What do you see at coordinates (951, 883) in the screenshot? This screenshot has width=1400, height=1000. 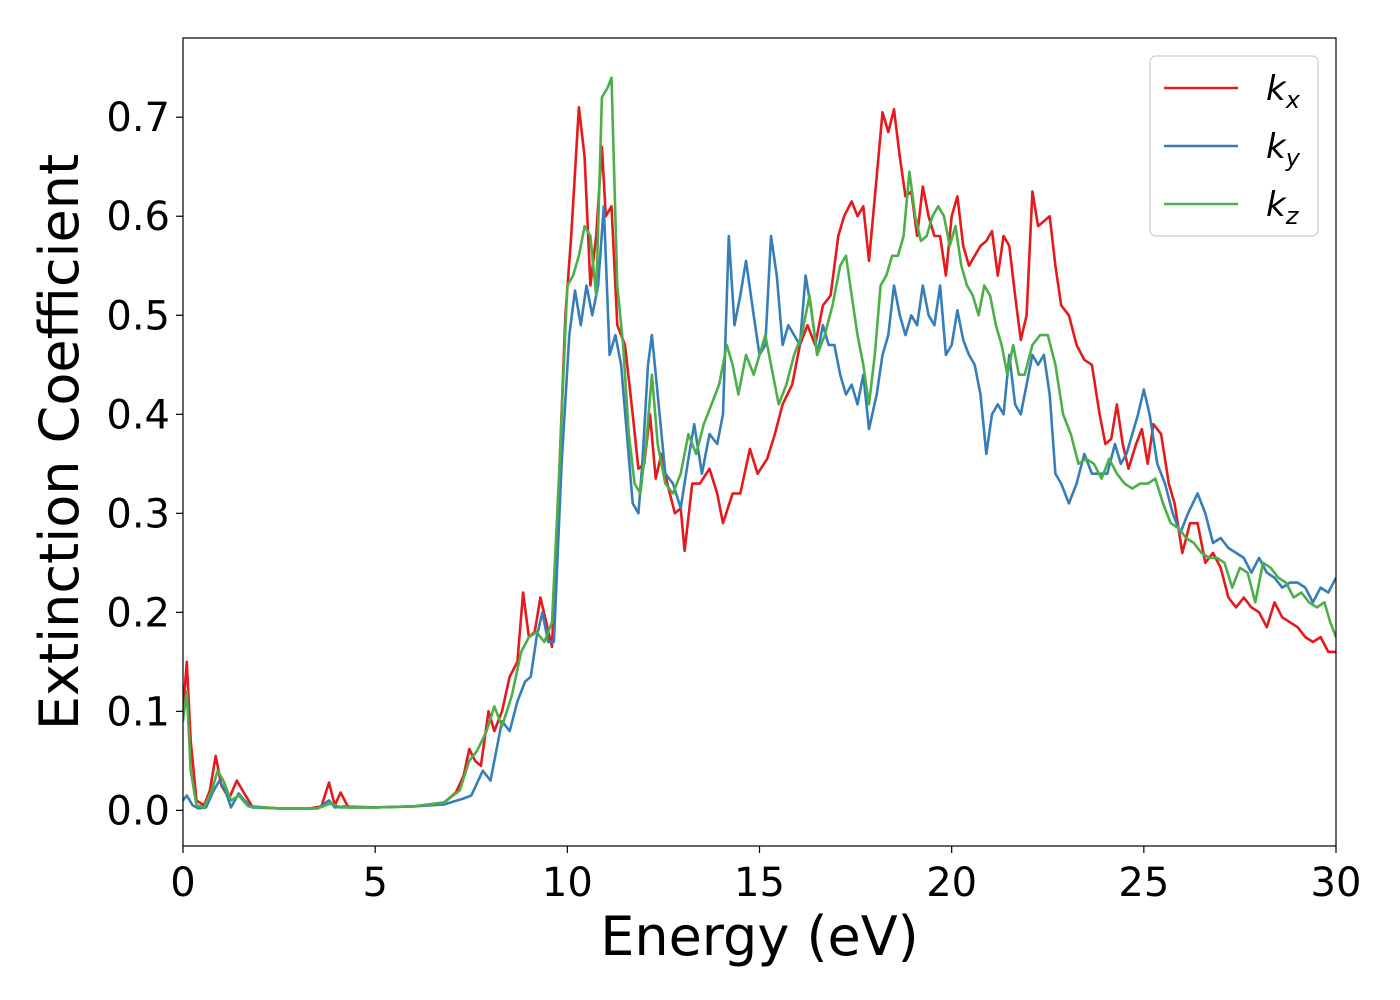 I see `x-tick-label: 20` at bounding box center [951, 883].